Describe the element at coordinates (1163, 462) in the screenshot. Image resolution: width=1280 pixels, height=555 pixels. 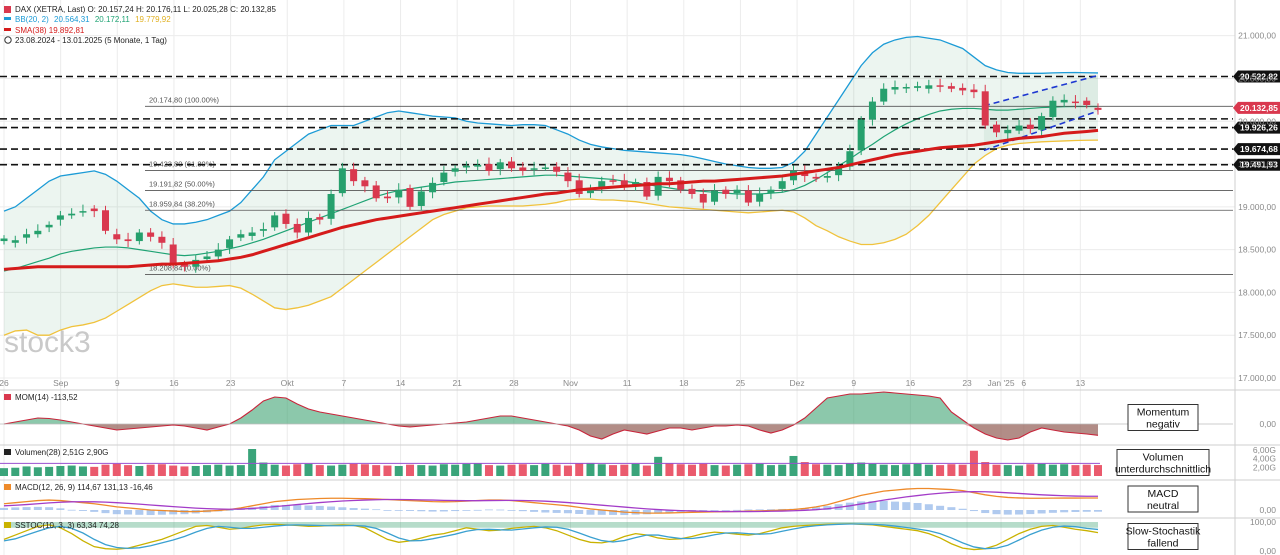
I see `vol-annotation-box` at that location.